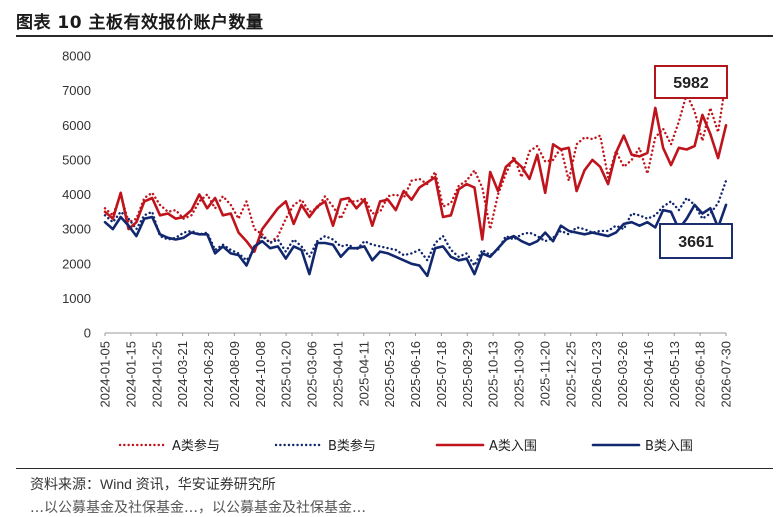 This screenshot has width=779, height=517. I want to click on callout-value: 5982, so click(691, 83).